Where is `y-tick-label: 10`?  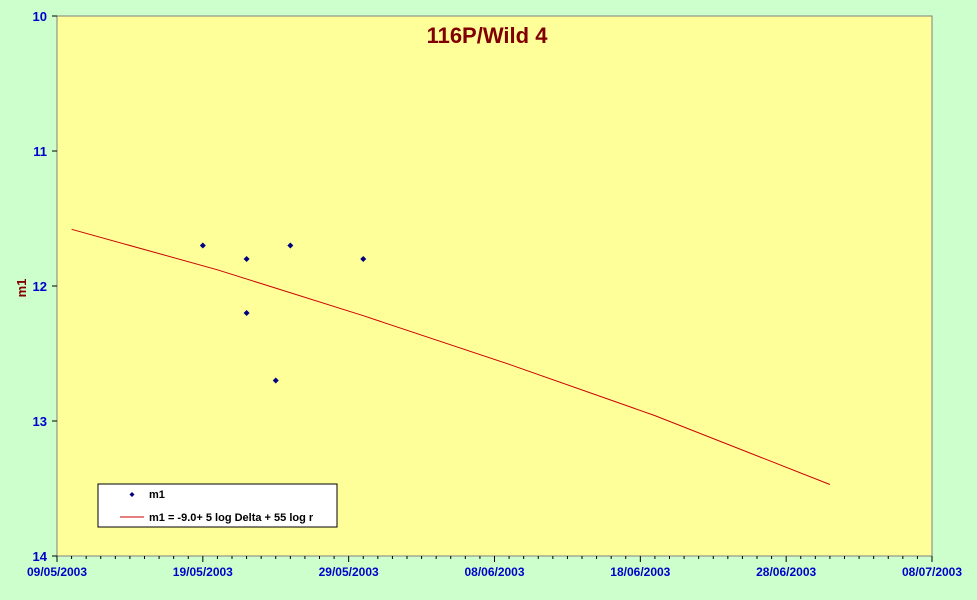
y-tick-label: 10 is located at coordinates (40, 16).